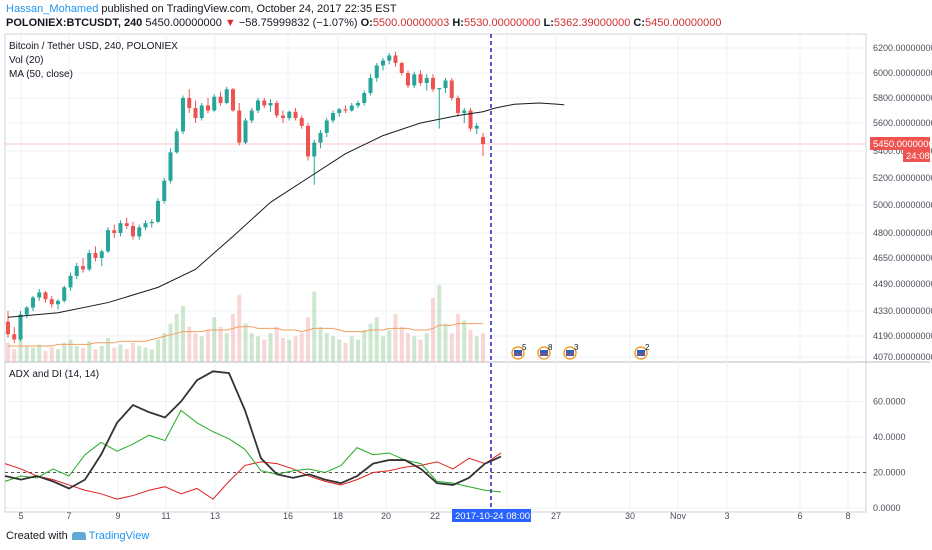 The width and height of the screenshot is (932, 550). What do you see at coordinates (556, 516) in the screenshot?
I see `time-tick-label: 27` at bounding box center [556, 516].